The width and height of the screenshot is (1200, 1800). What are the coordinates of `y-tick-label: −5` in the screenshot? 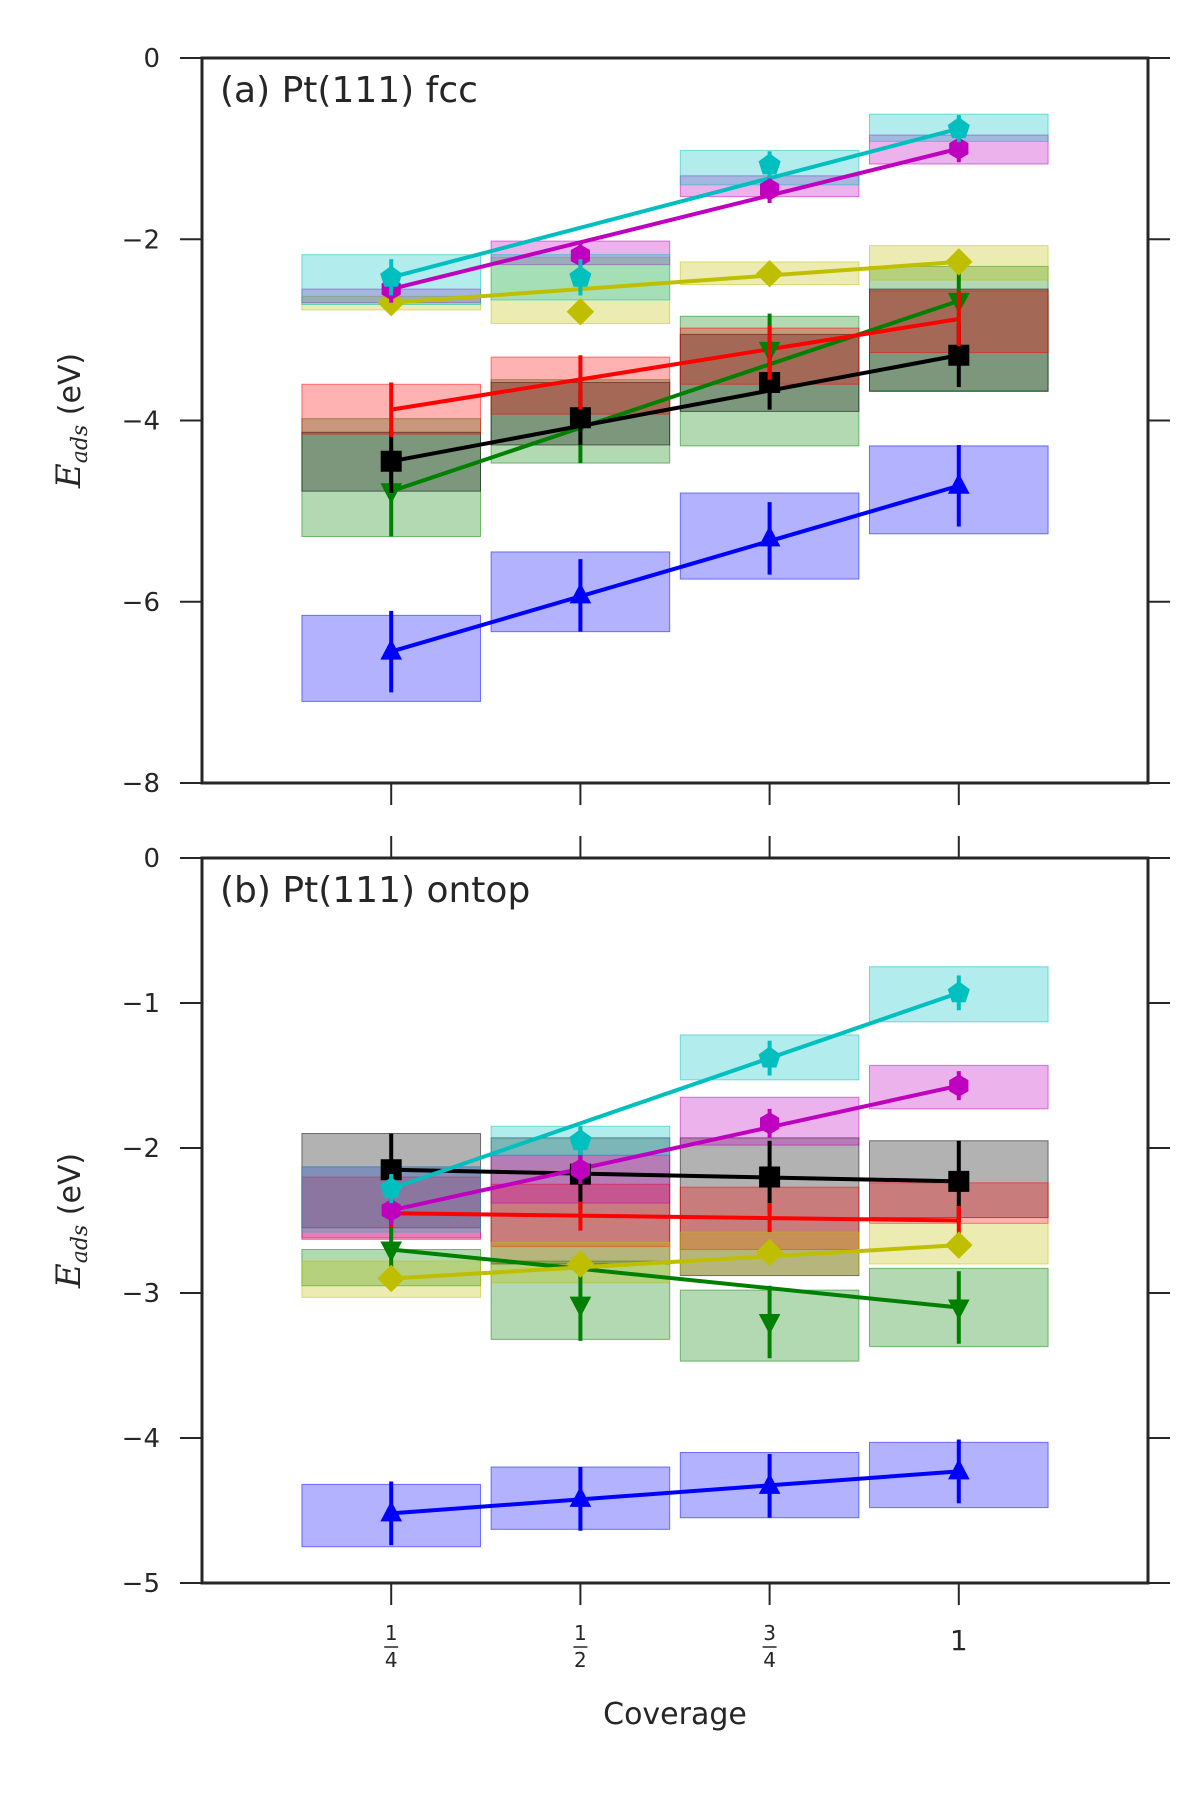 It's located at (141, 1584).